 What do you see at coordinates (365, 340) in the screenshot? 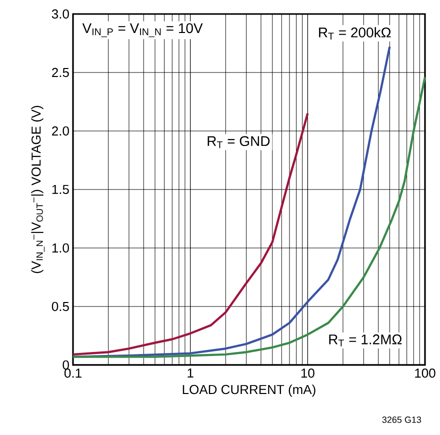
I see `series-label: R$_{T}$ = 1.2MΩ` at bounding box center [365, 340].